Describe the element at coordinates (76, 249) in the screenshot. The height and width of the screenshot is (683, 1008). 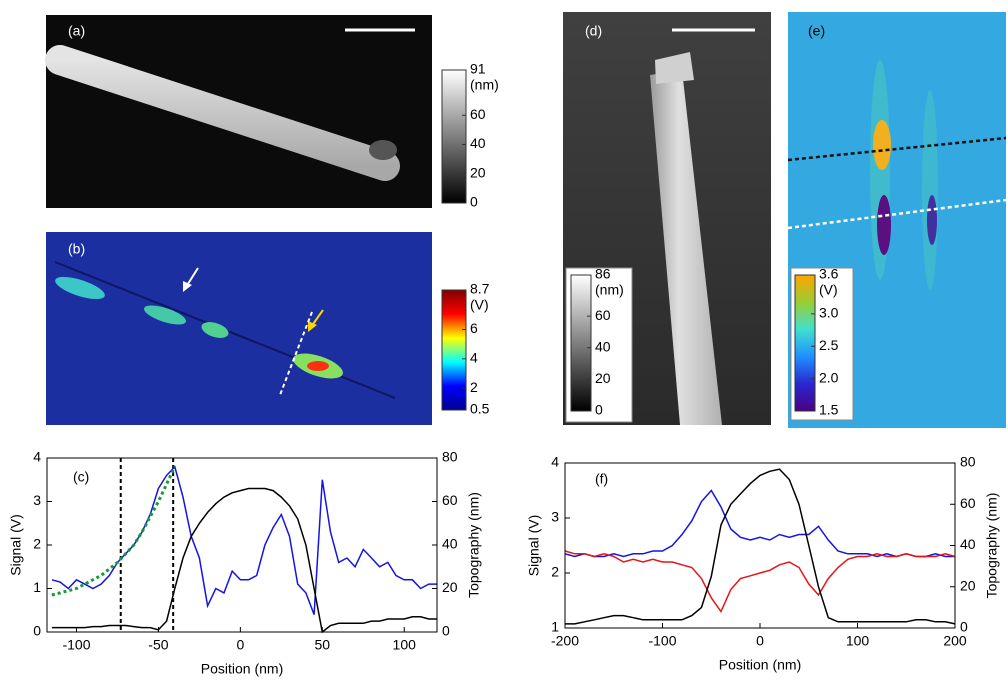
I see `panel-label: (b)` at that location.